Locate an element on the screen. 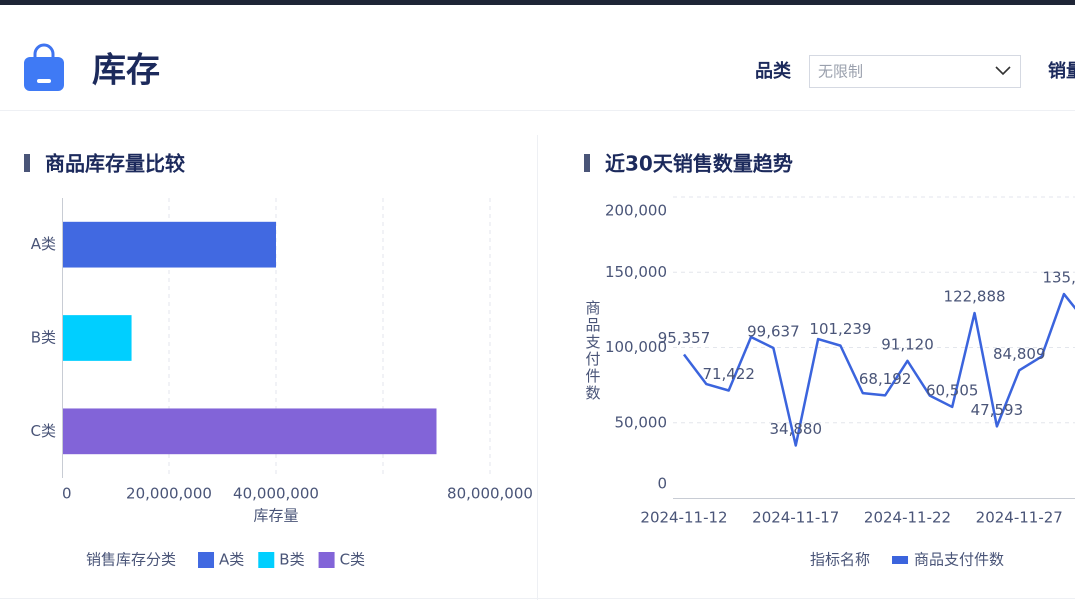  x-tick-label: 2024-11-22 is located at coordinates (907, 518).